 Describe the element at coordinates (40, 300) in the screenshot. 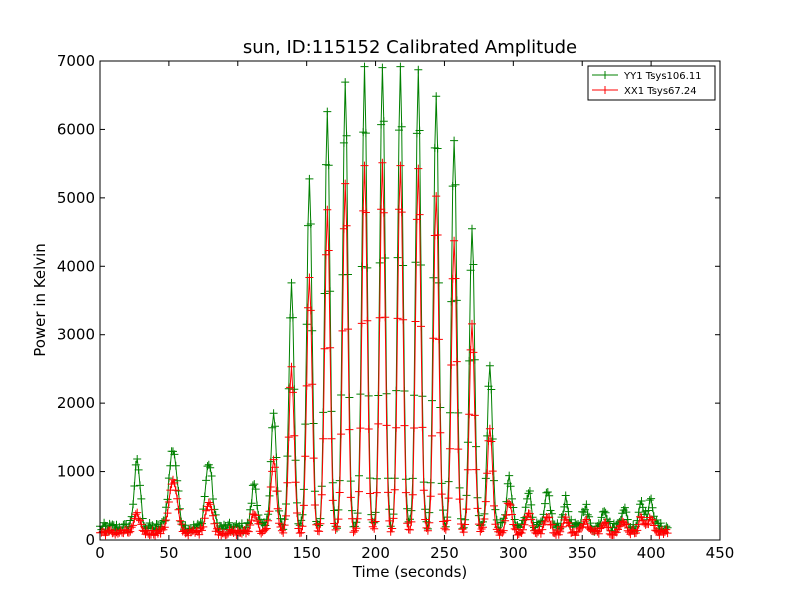

I see `y-axis-label: Power in Kelvin` at that location.